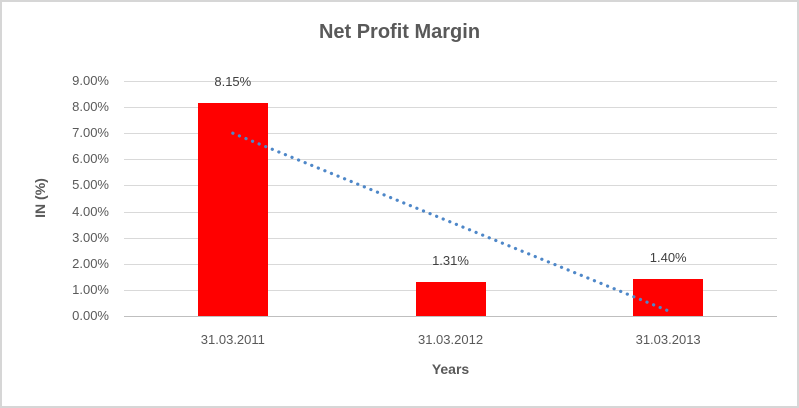 The height and width of the screenshot is (408, 799). What do you see at coordinates (668, 258) in the screenshot?
I see `bar-data-label: 1.40%` at bounding box center [668, 258].